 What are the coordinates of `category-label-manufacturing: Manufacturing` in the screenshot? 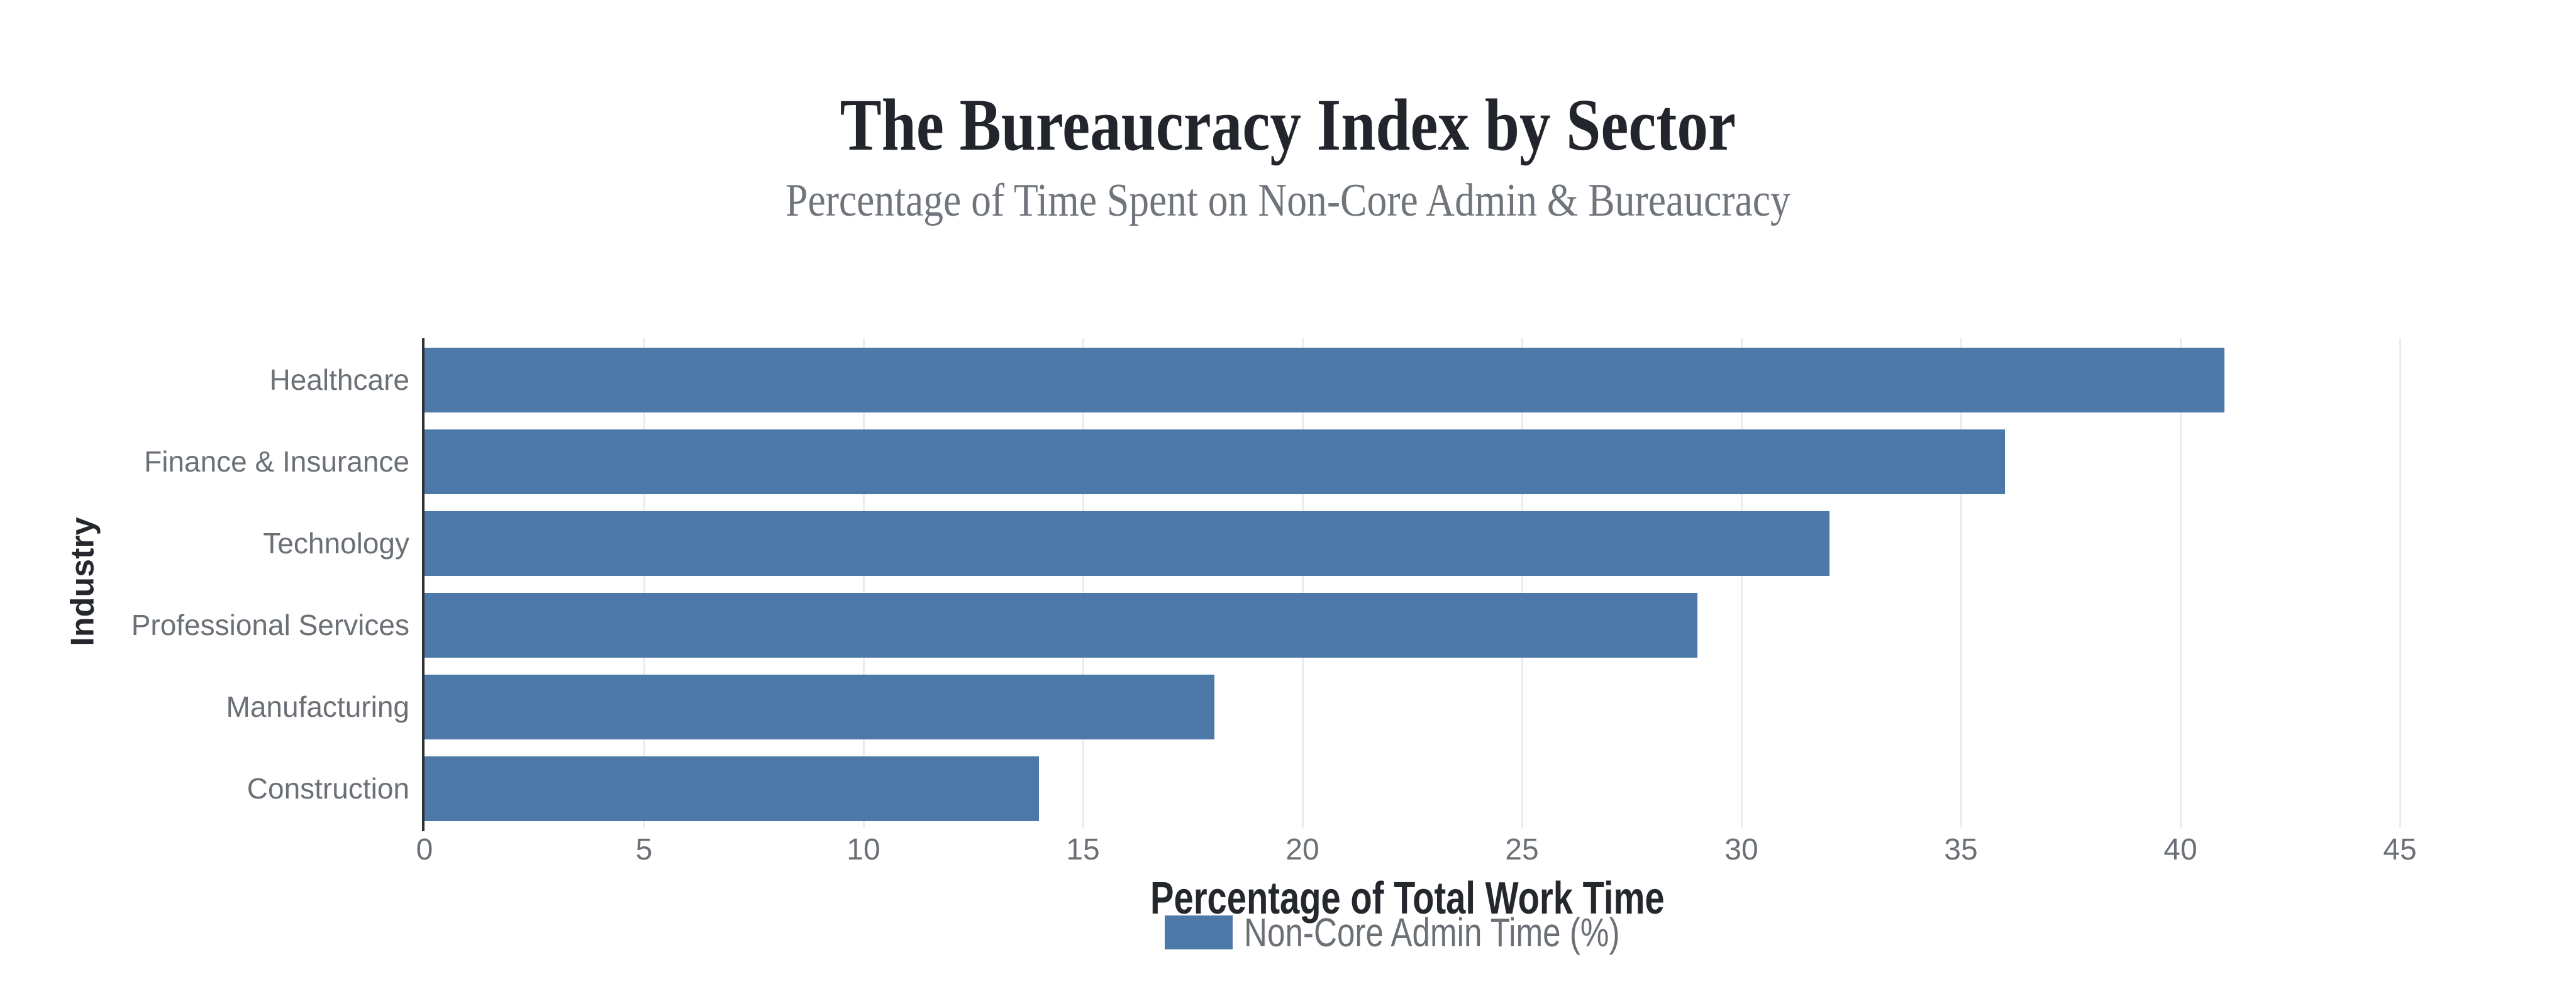 It's located at (318, 707).